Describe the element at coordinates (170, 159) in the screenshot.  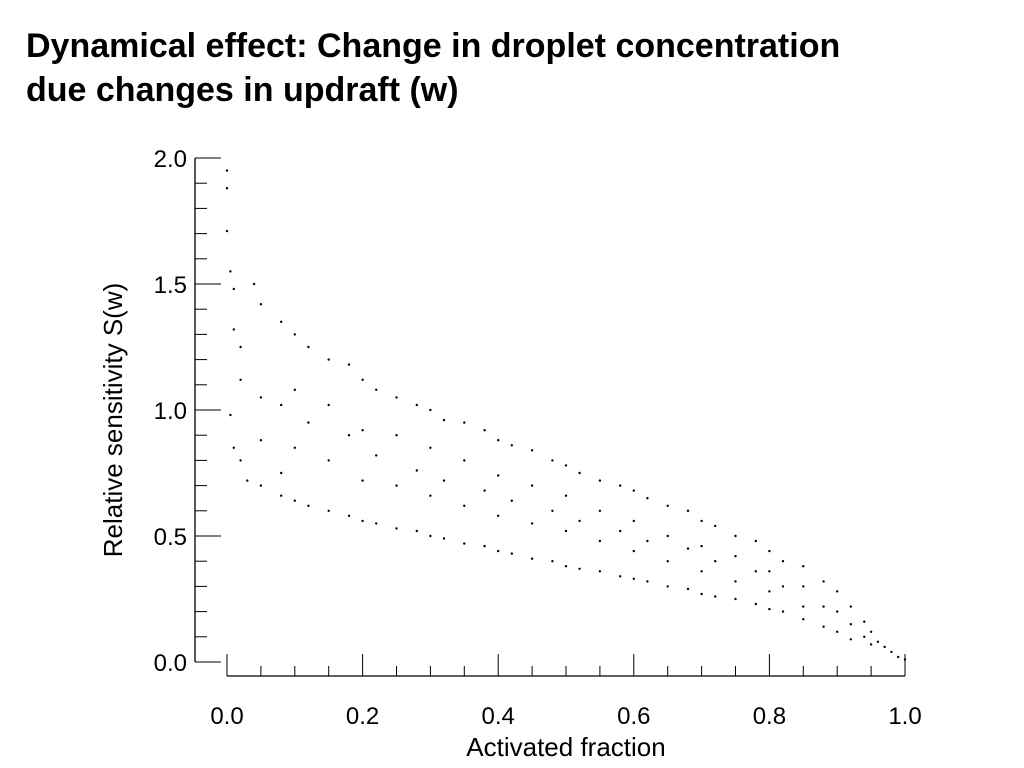
I see `y-tick-label: 2.0` at that location.